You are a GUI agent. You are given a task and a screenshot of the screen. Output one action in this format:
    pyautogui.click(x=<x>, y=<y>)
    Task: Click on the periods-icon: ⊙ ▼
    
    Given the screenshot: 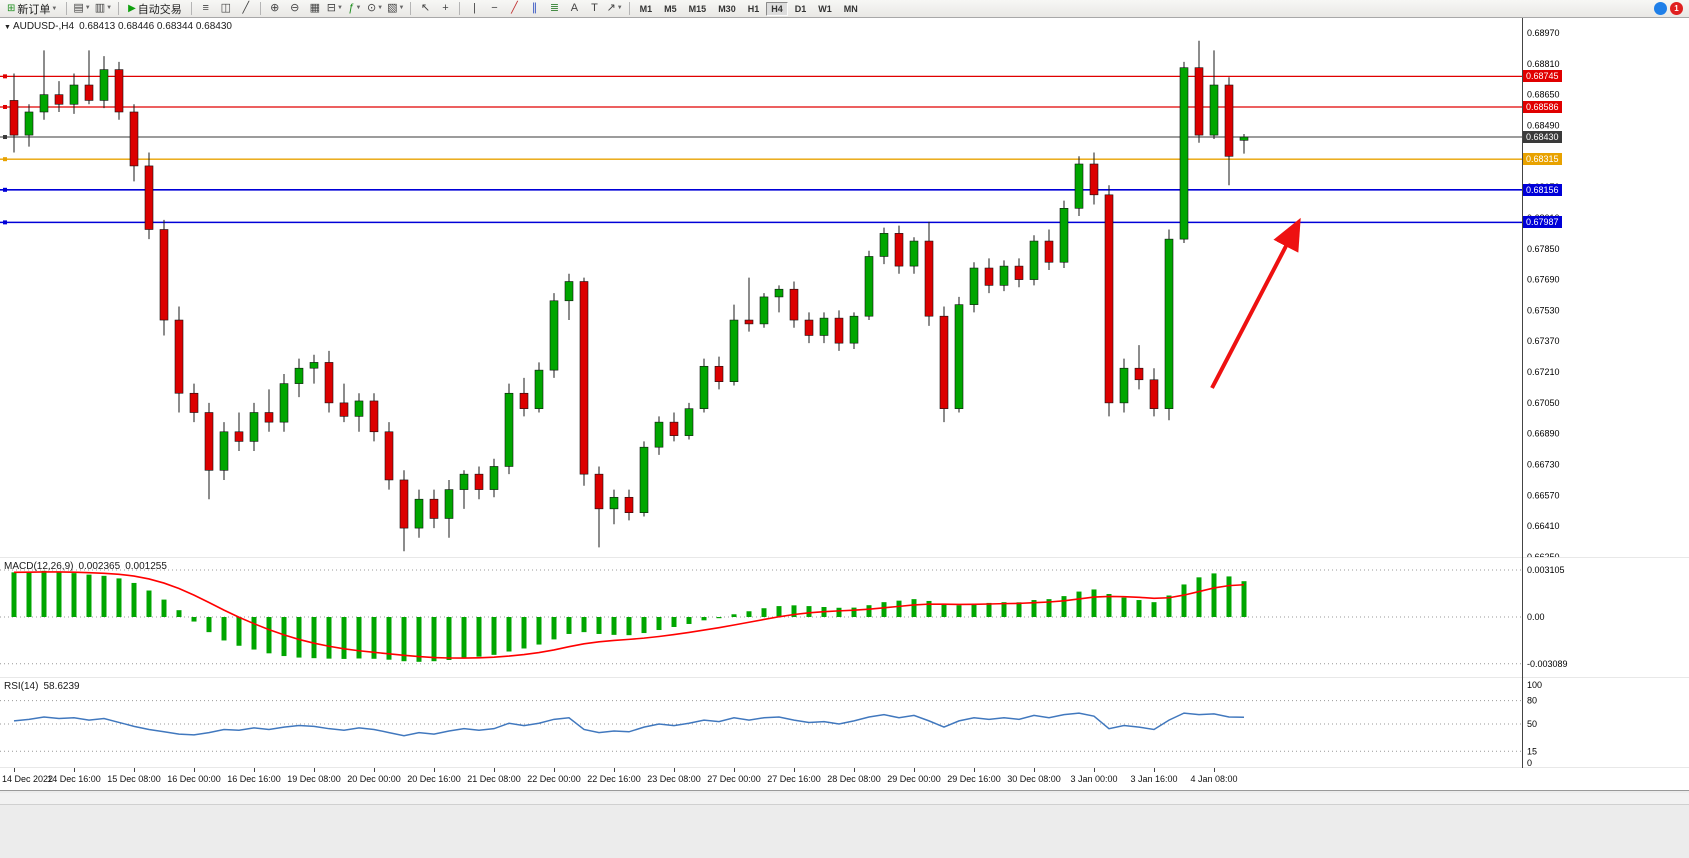 What is the action you would take?
    pyautogui.click(x=375, y=8)
    